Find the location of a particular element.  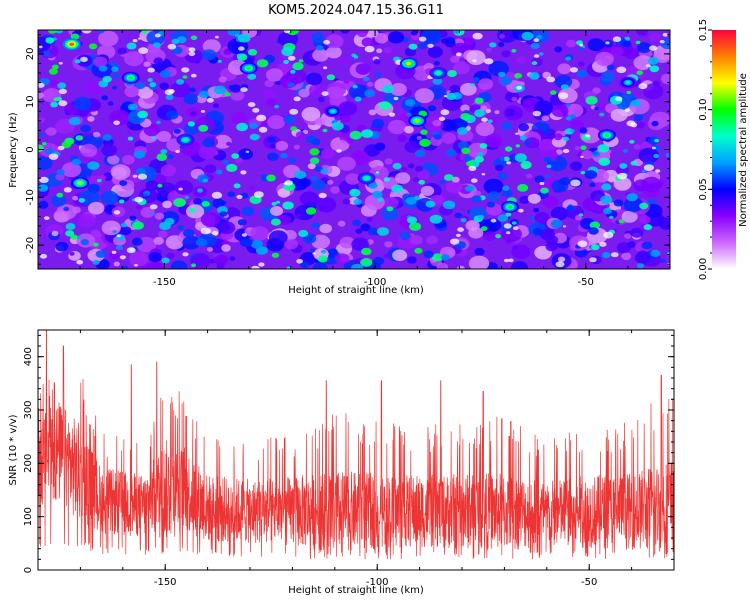

heatmap-y-tick-label: 10 is located at coordinates (30, 101).